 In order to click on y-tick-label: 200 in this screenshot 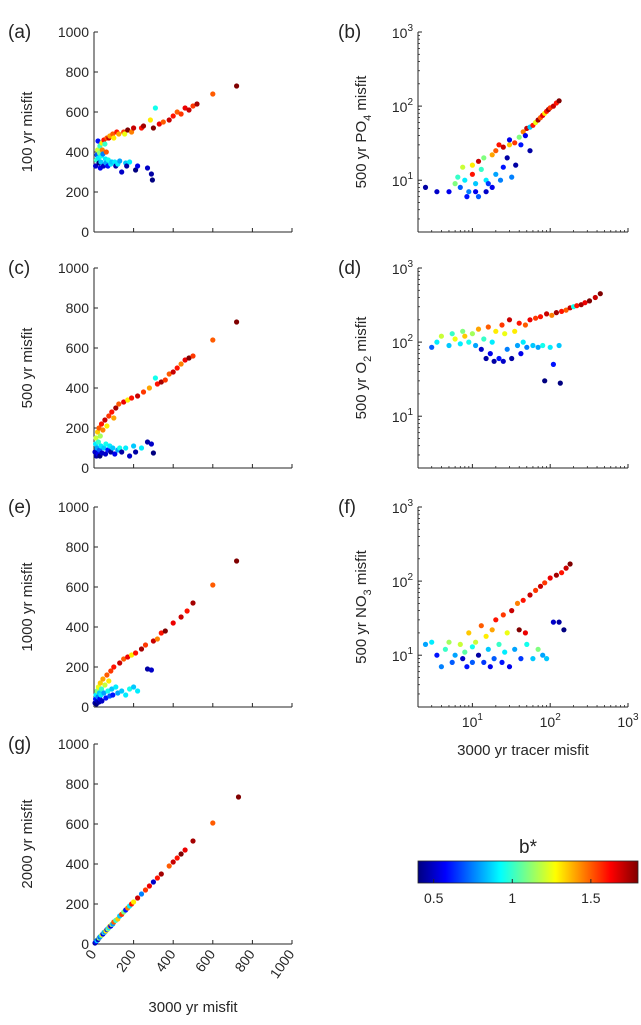, I will do `click(78, 428)`.